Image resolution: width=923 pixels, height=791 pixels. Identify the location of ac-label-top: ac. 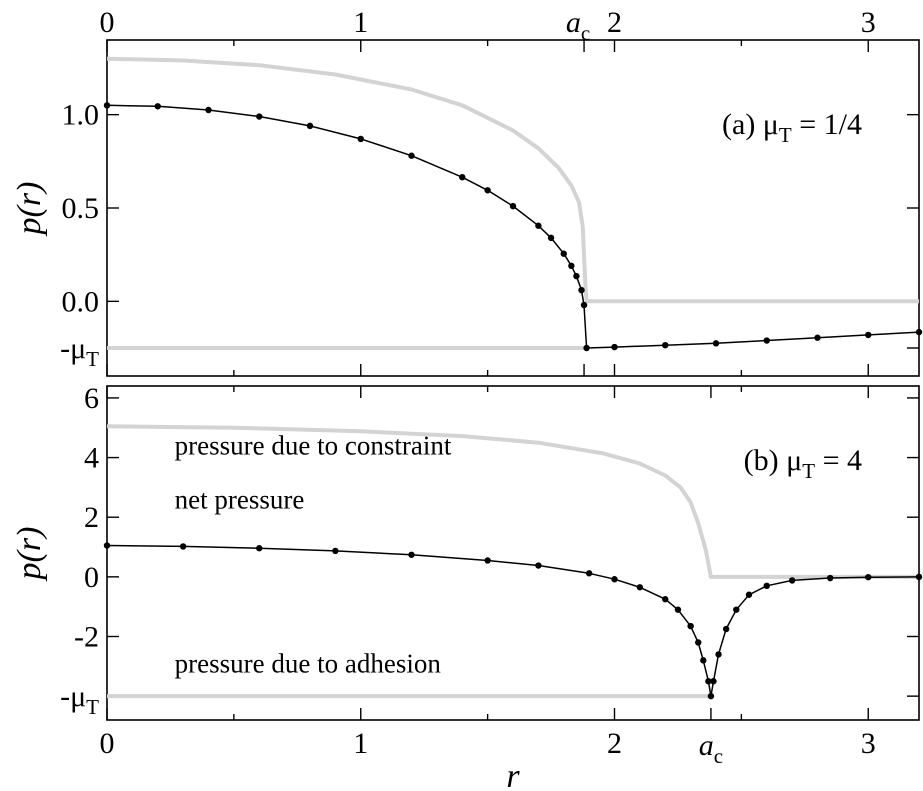
(578, 25).